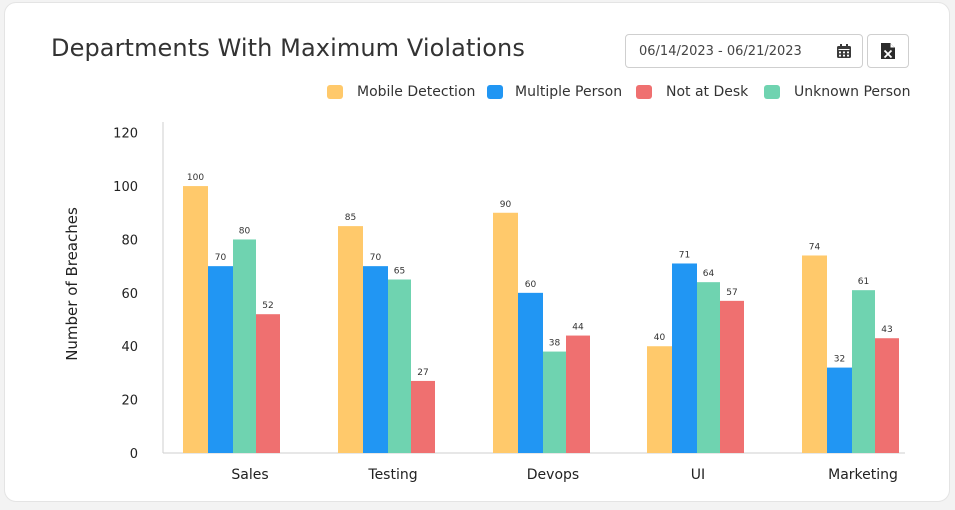 This screenshot has width=955, height=510. Describe the element at coordinates (720, 51) in the screenshot. I see `date-range-value: 06/14/2023 - 06/21/2023` at that location.